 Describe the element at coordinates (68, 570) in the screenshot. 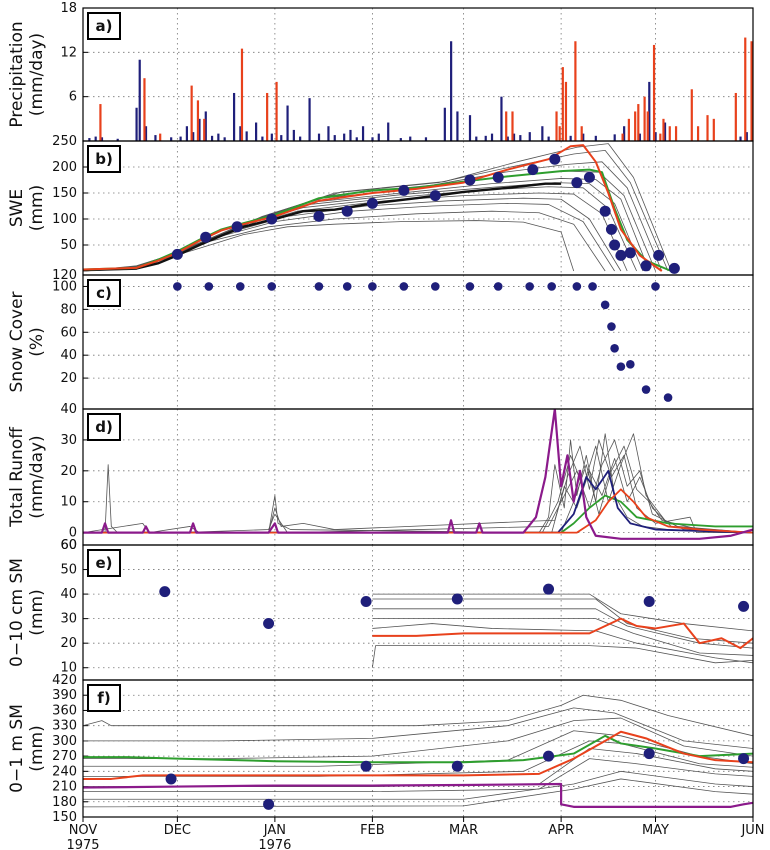

I see `y-tick-label: 50` at that location.